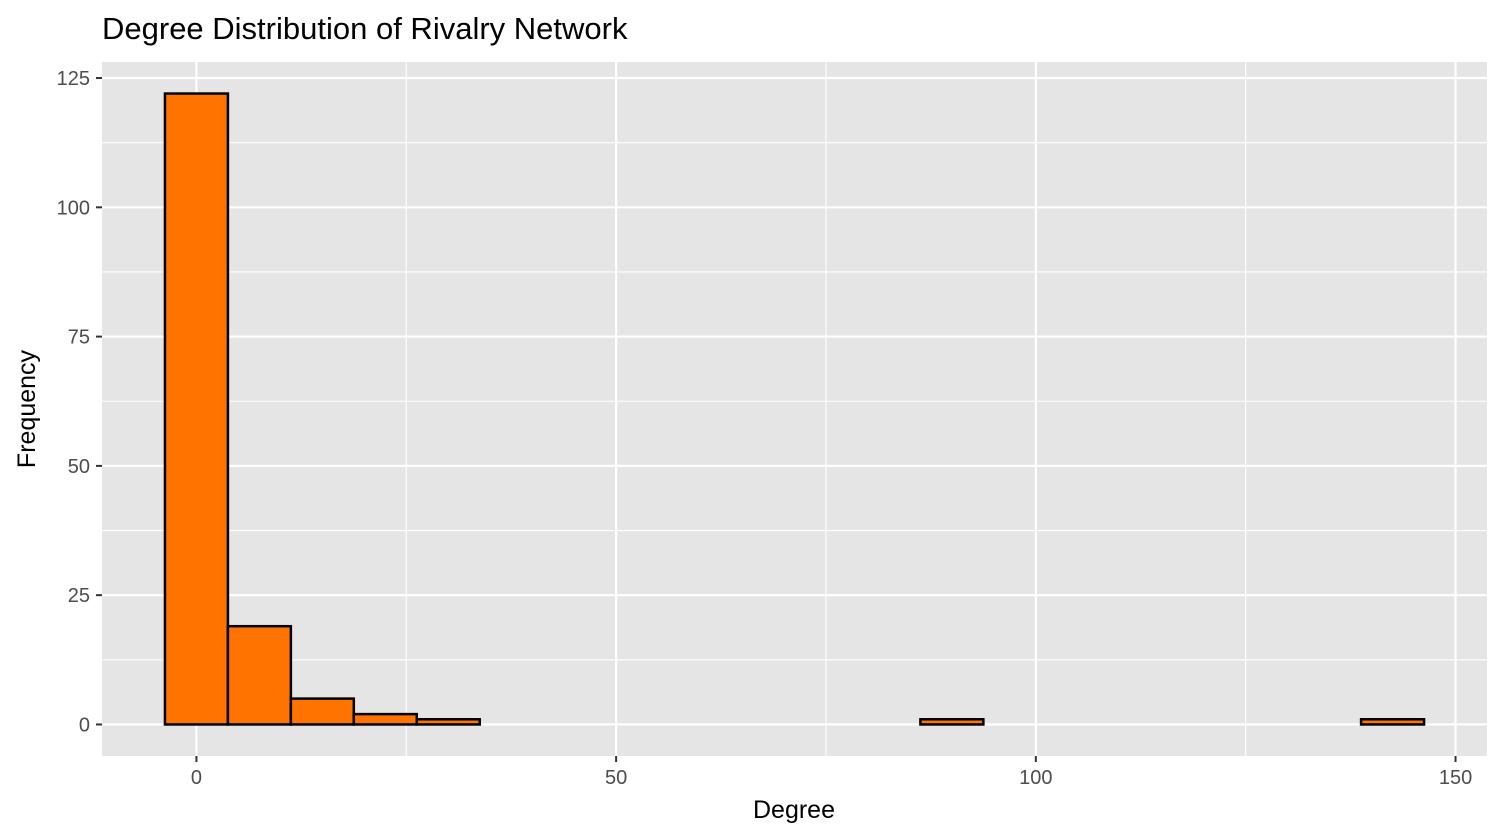 Image resolution: width=1502 pixels, height=840 pixels. I want to click on y-tick-label: 0, so click(84, 725).